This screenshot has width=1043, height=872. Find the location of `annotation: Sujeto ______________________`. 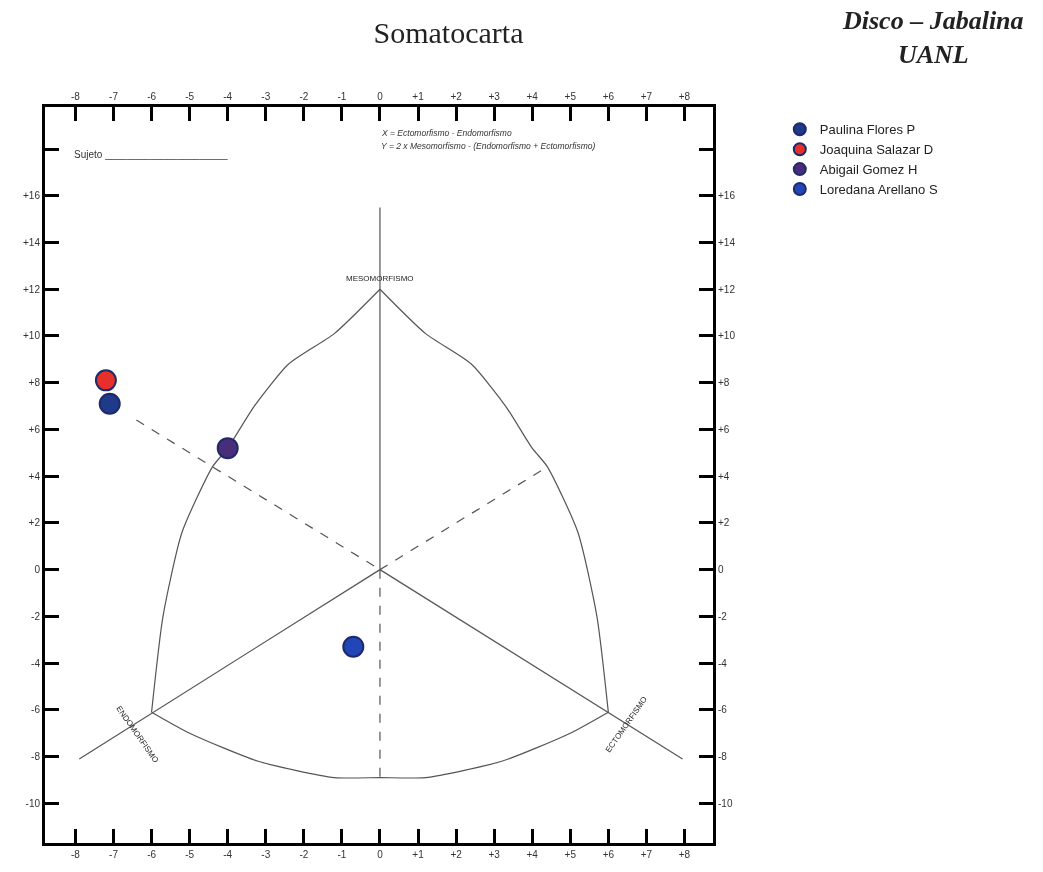

annotation: Sujeto ______________________ is located at coordinates (151, 154).